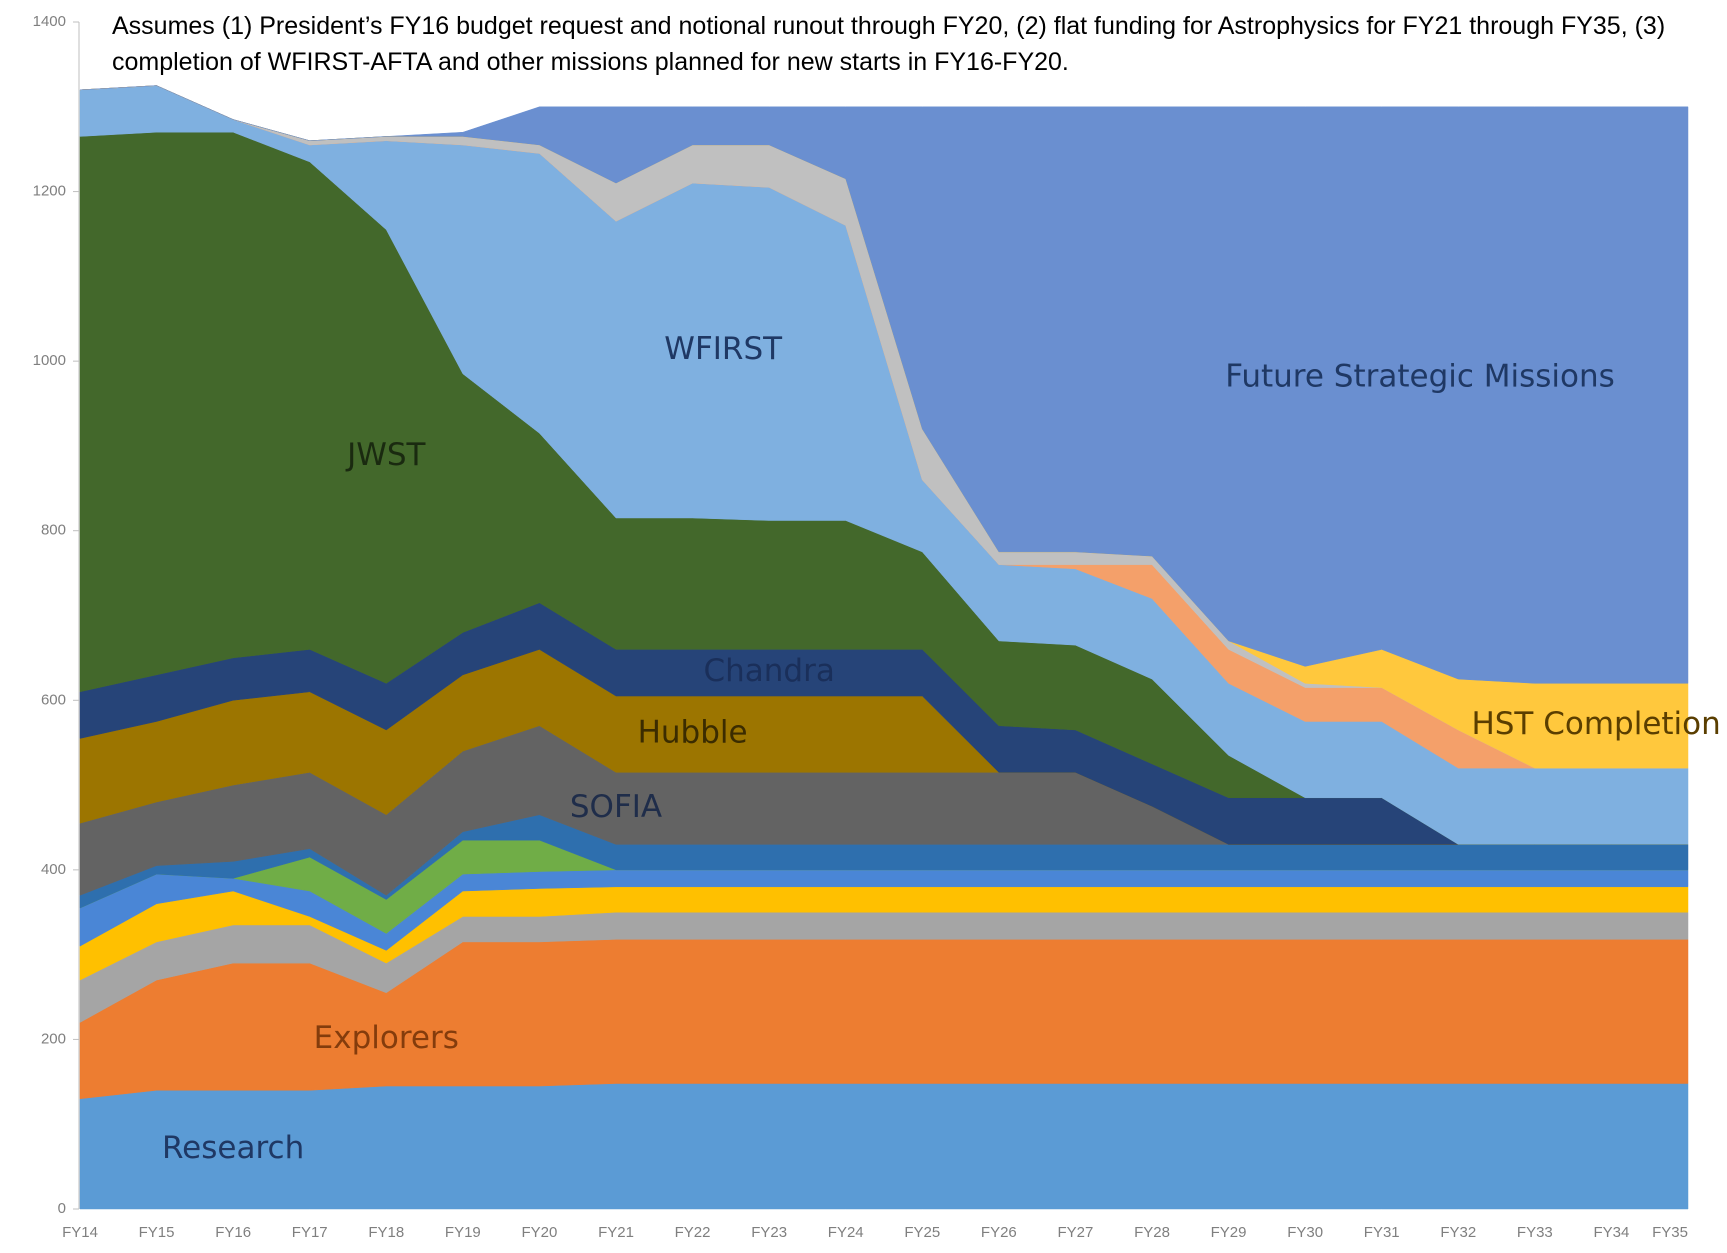  I want to click on x-tick-label: FY19, so click(463, 1232).